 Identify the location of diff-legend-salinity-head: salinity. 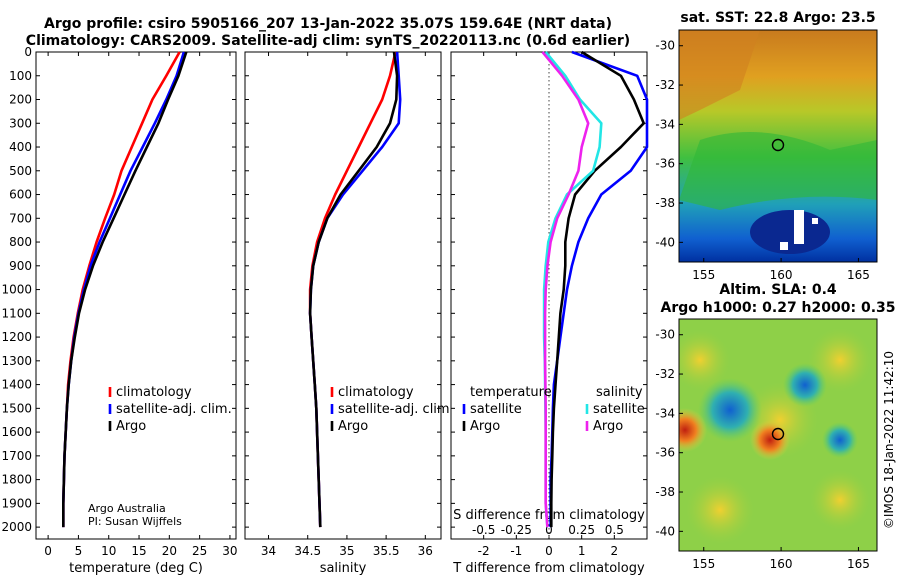
(619, 392).